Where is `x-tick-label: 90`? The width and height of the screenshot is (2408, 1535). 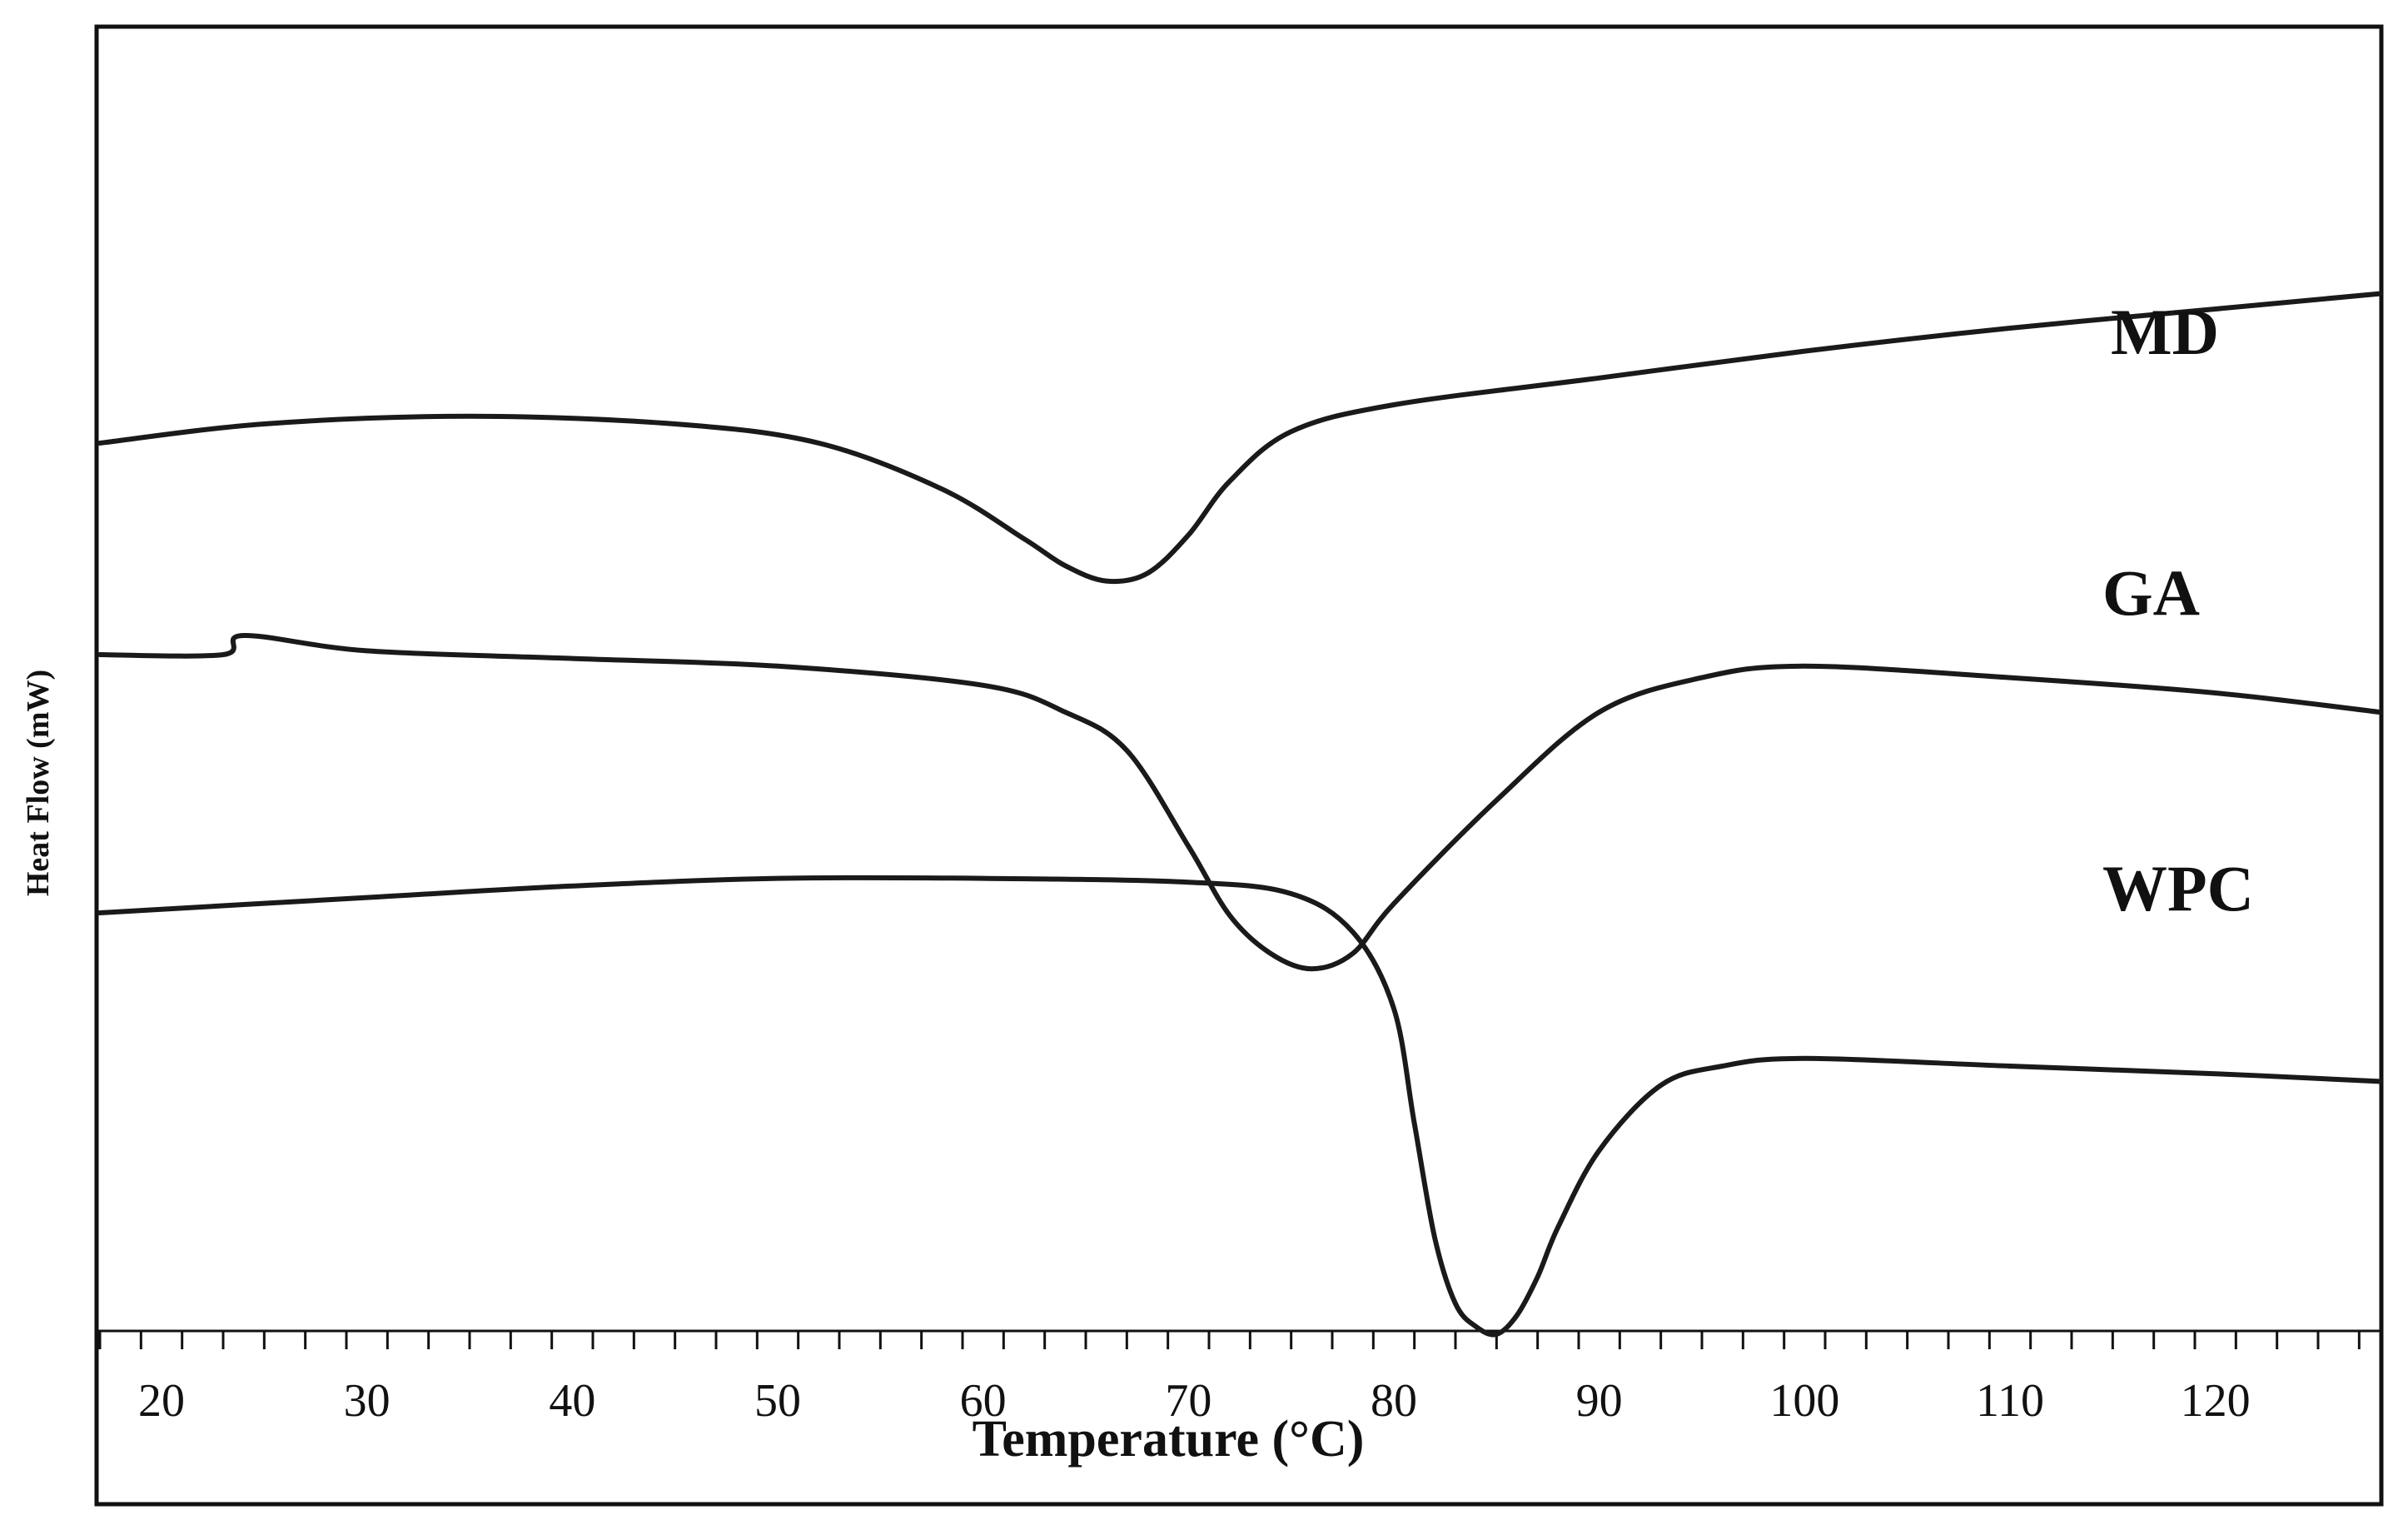 x-tick-label: 90 is located at coordinates (1600, 1401).